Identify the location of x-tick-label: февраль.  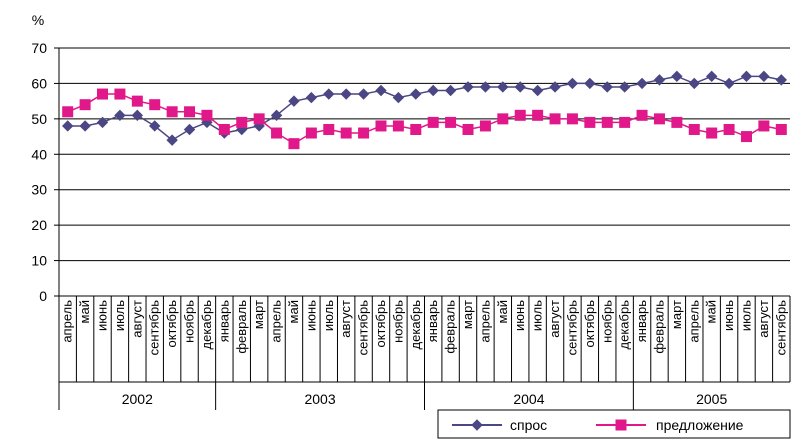
(450, 327).